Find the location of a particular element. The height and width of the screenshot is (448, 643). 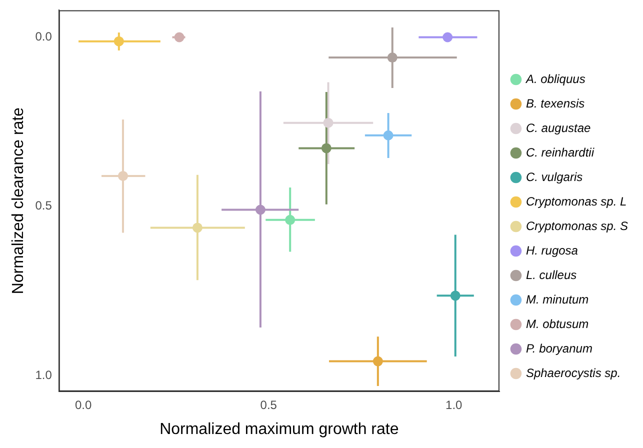

legend-label: H. rugosa is located at coordinates (552, 250).